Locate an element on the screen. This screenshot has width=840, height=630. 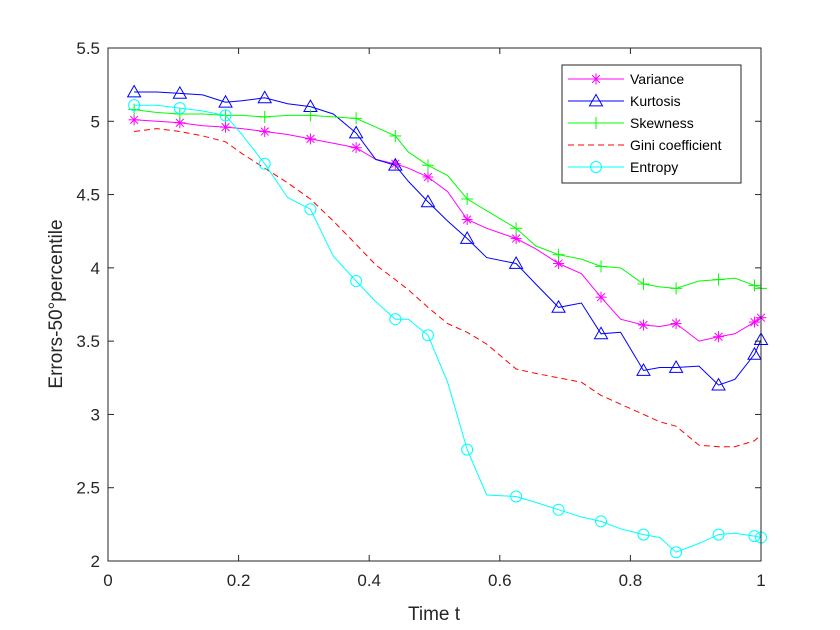
x-tick-label: 0.4 is located at coordinates (369, 580).